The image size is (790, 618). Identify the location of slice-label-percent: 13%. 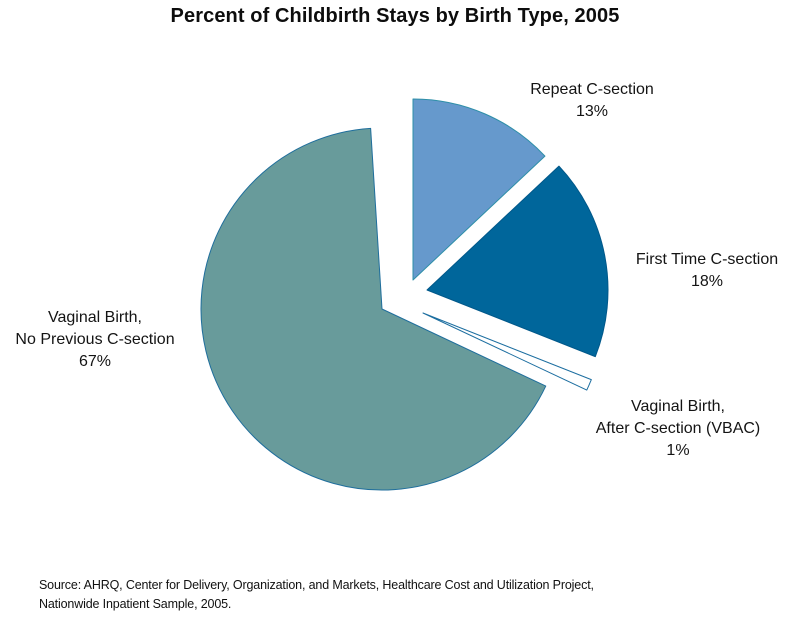
(592, 111).